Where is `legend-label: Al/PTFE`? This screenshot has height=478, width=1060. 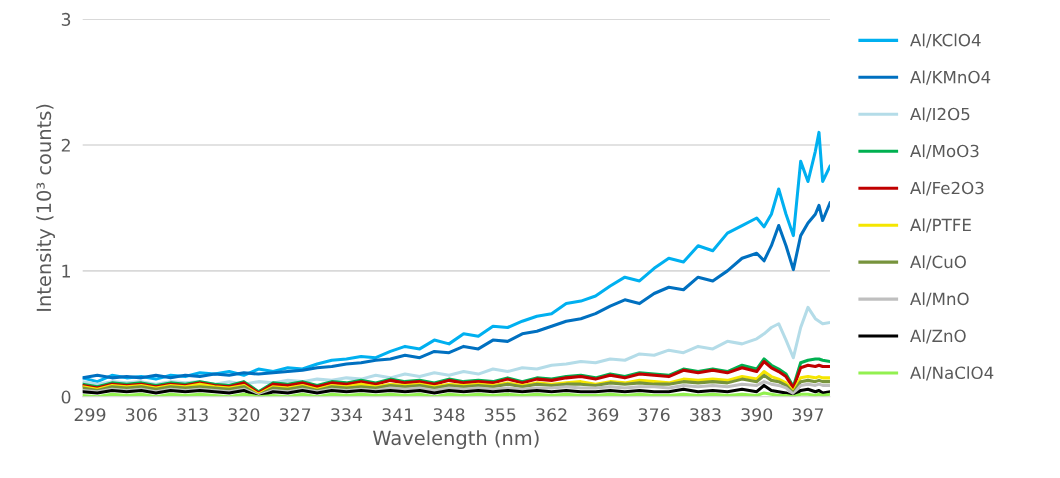
legend-label: Al/PTFE is located at coordinates (940, 225).